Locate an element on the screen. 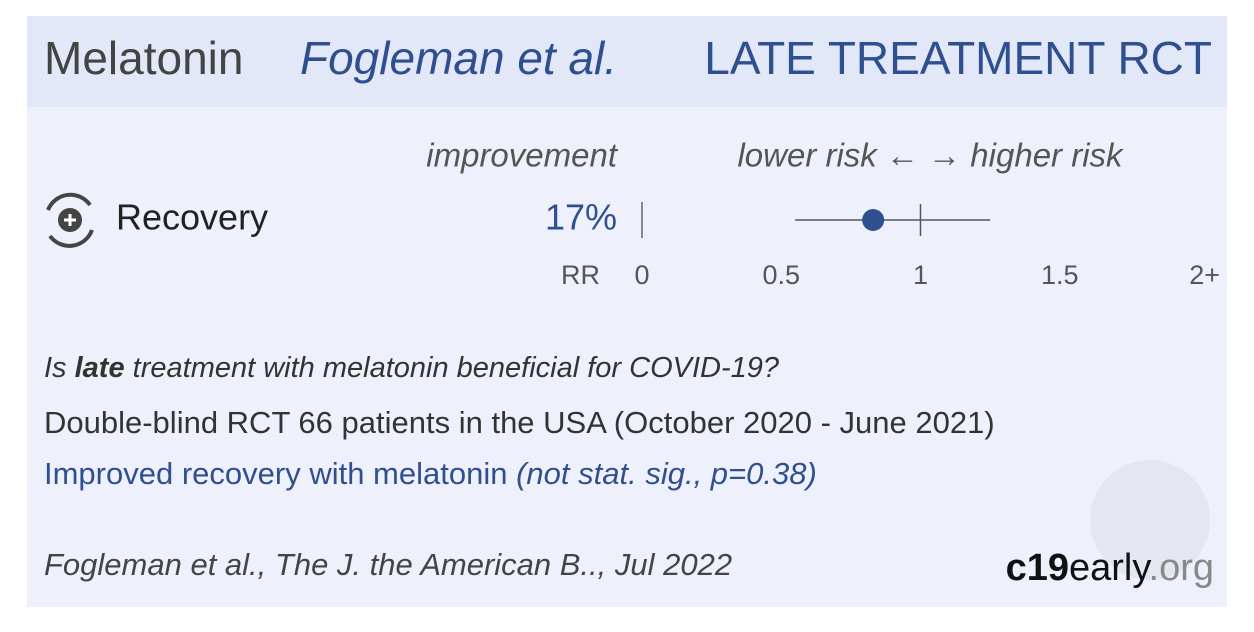 This screenshot has width=1254, height=632. x-tick-label: 0.5 is located at coordinates (781, 275).